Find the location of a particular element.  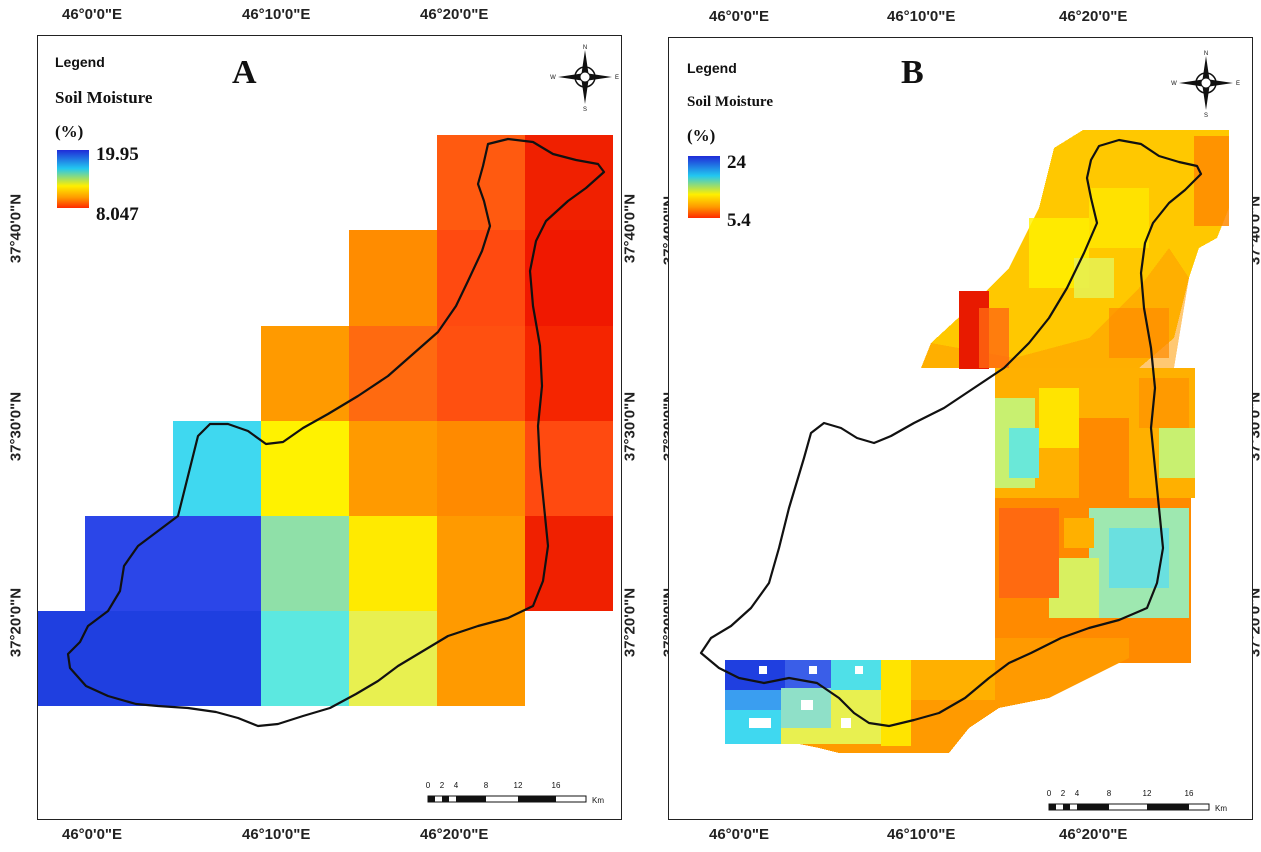

panel-letter: A is located at coordinates (244, 72).